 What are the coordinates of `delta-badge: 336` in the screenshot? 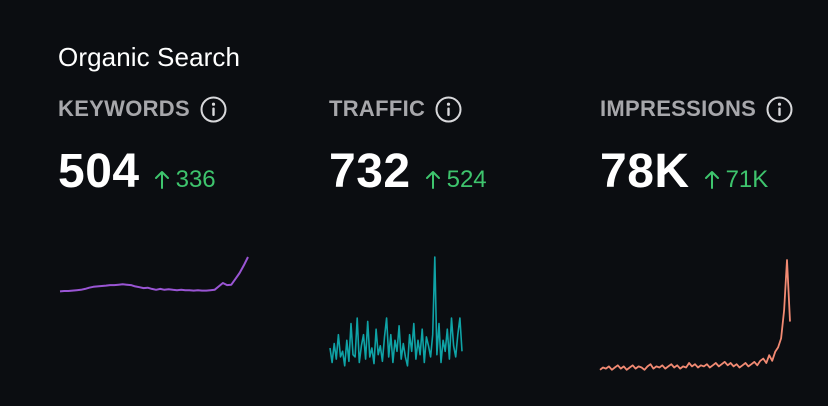 It's located at (185, 180).